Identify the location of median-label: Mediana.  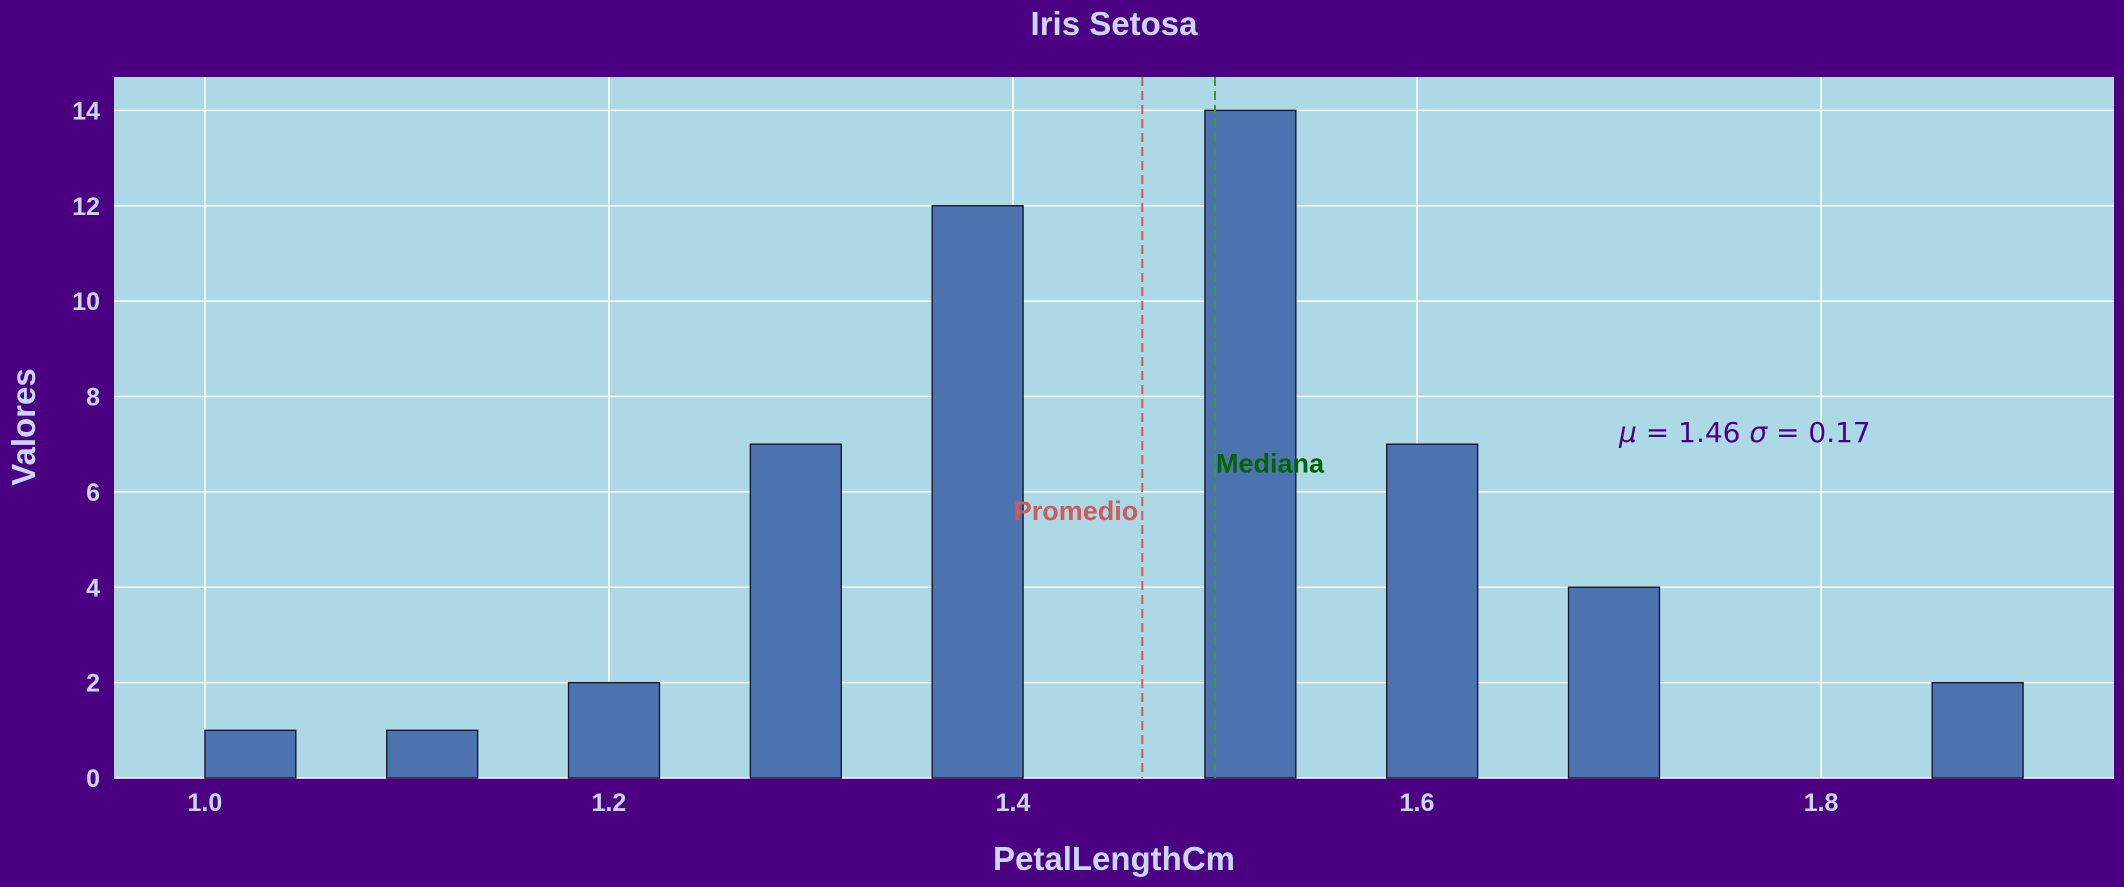
(1270, 463).